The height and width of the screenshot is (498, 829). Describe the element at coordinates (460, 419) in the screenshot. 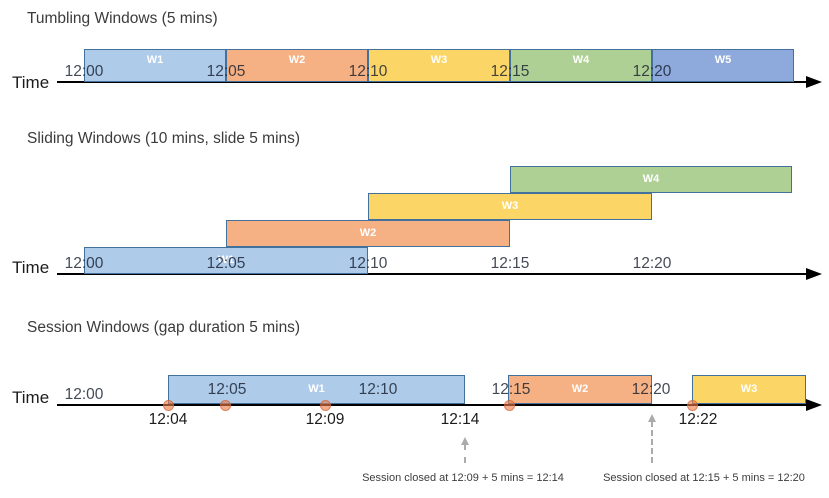

I see `event-time-label: 12:14` at that location.